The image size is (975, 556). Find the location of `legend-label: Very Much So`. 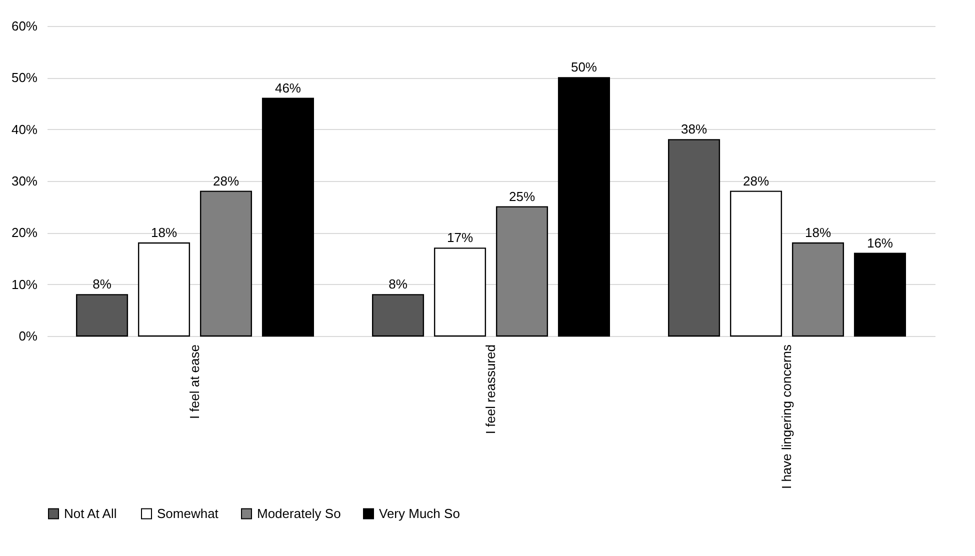

legend-label: Very Much So is located at coordinates (419, 513).